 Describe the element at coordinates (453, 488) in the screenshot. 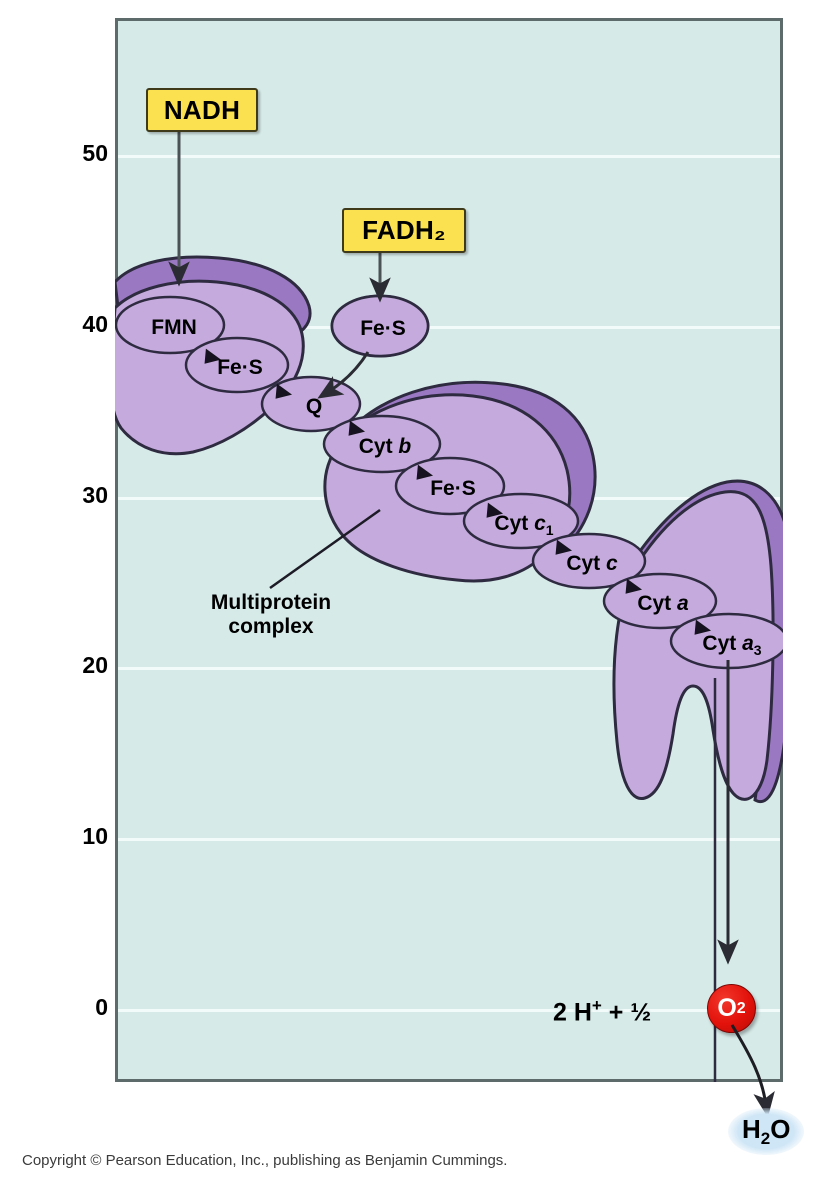

I see `carrier-label-fes-3: Fe·S` at that location.